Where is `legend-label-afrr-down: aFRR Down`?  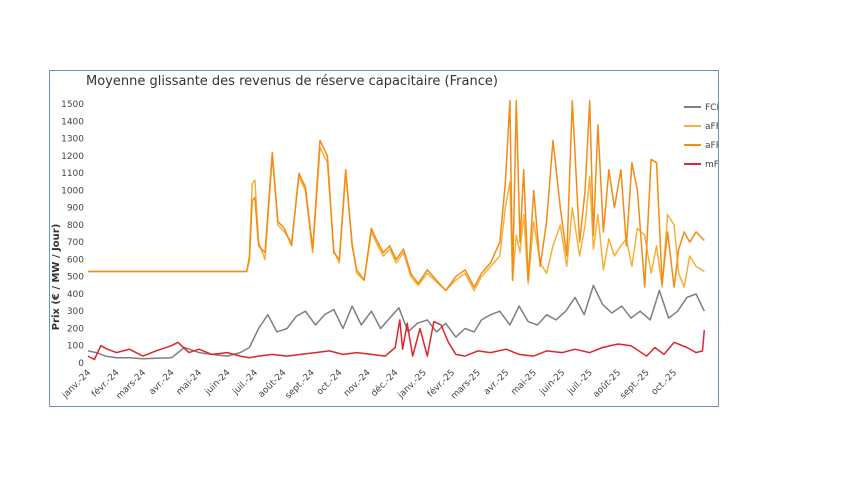 legend-label-afrr-down: aFRR Down is located at coordinates (711, 127).